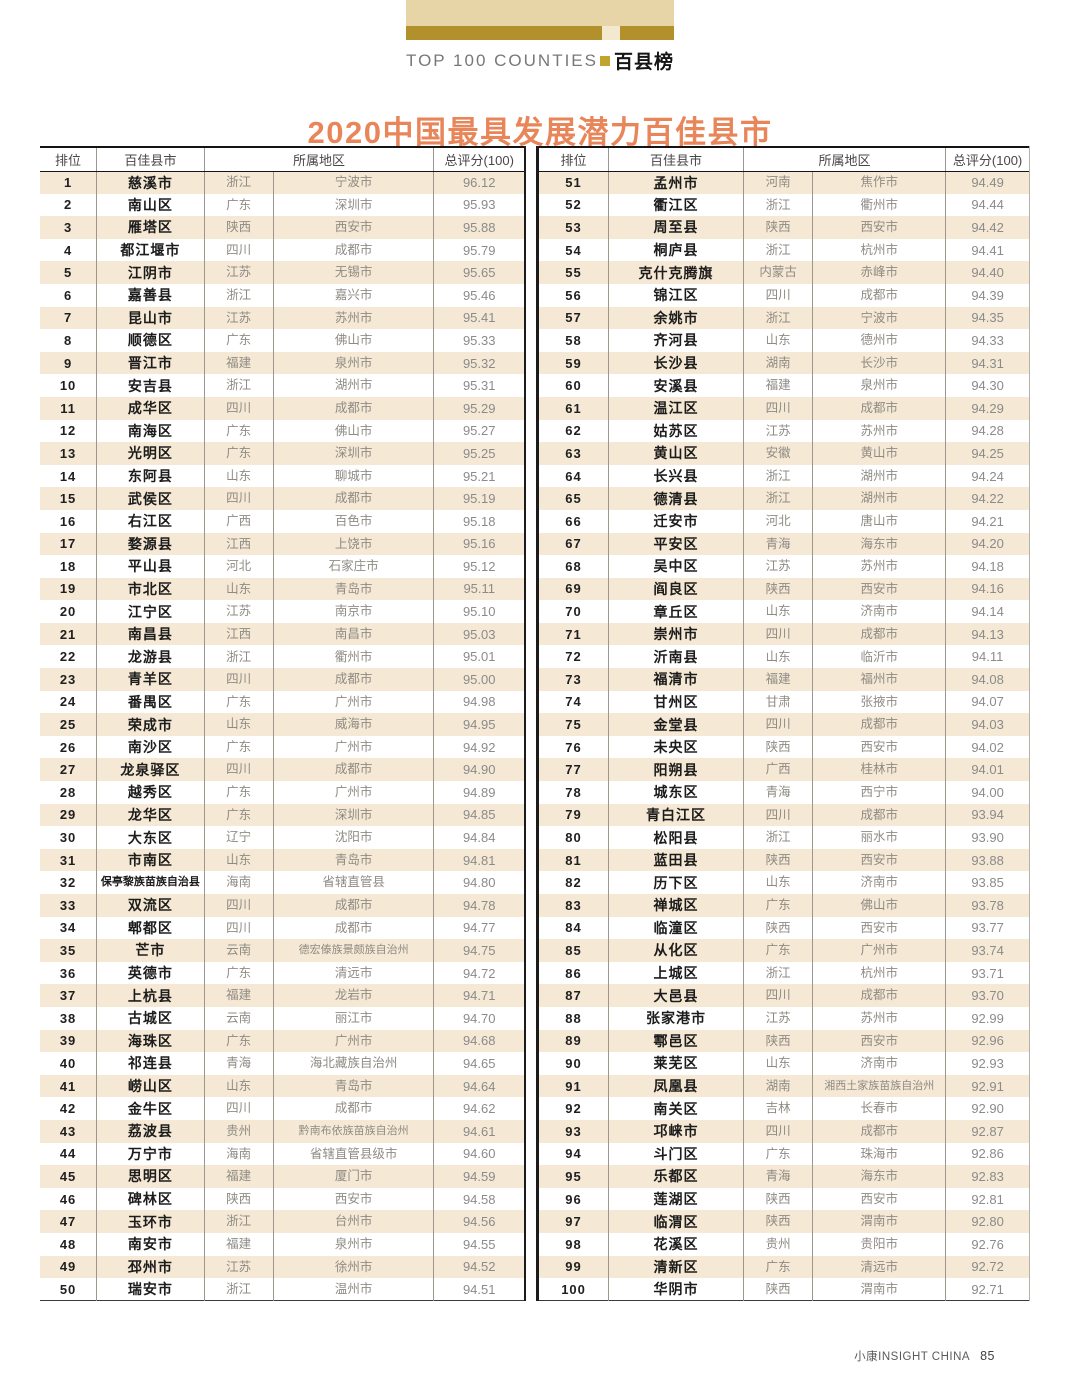  I want to click on score-cell: 95.46, so click(479, 295).